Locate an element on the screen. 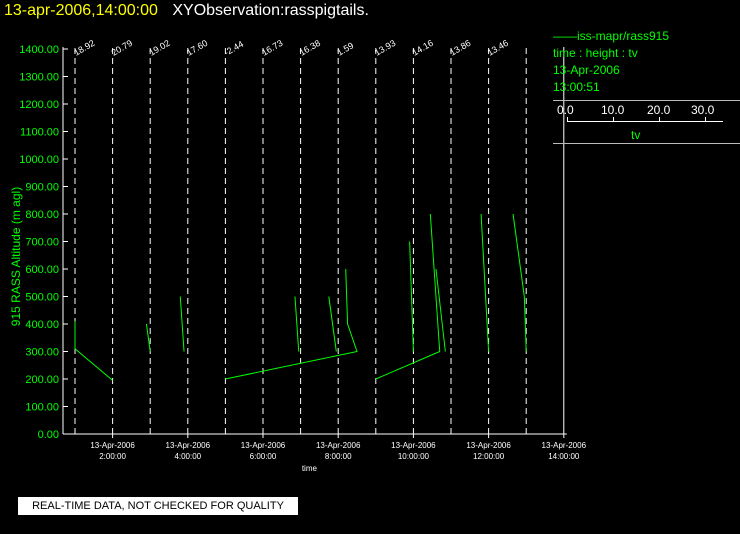 The image size is (740, 534). y-tick-label: 900.00 is located at coordinates (42, 188).